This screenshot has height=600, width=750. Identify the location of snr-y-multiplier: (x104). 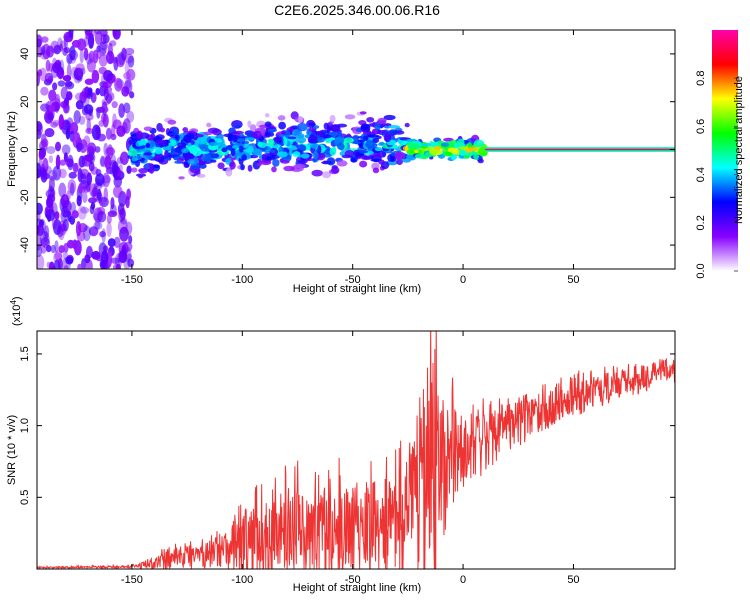
(16, 311).